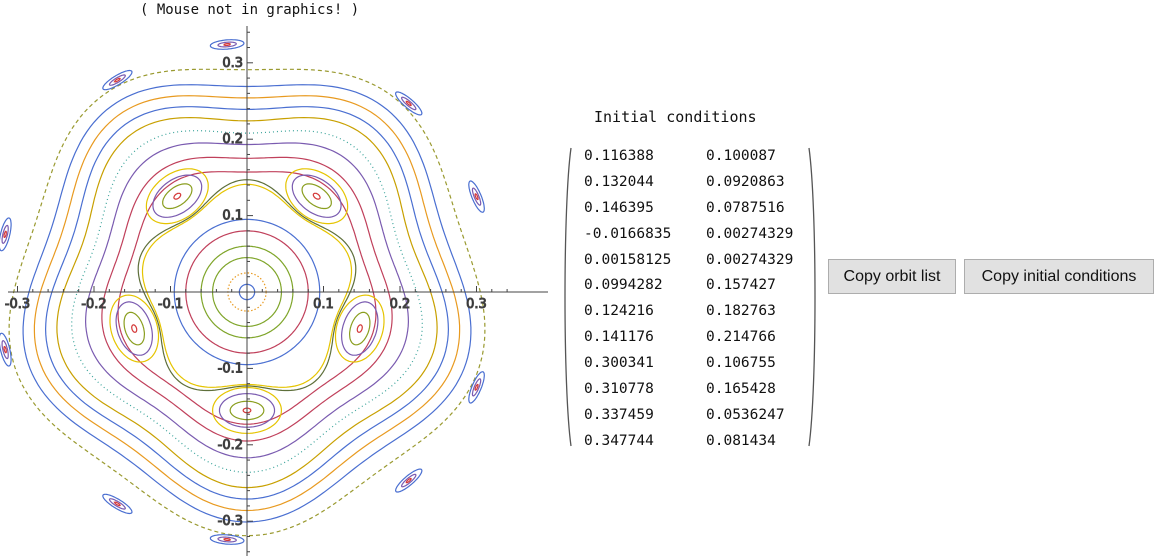 The width and height of the screenshot is (1156, 558). I want to click on plot-caption: ( Mouse not in graphics! ), so click(250, 10).